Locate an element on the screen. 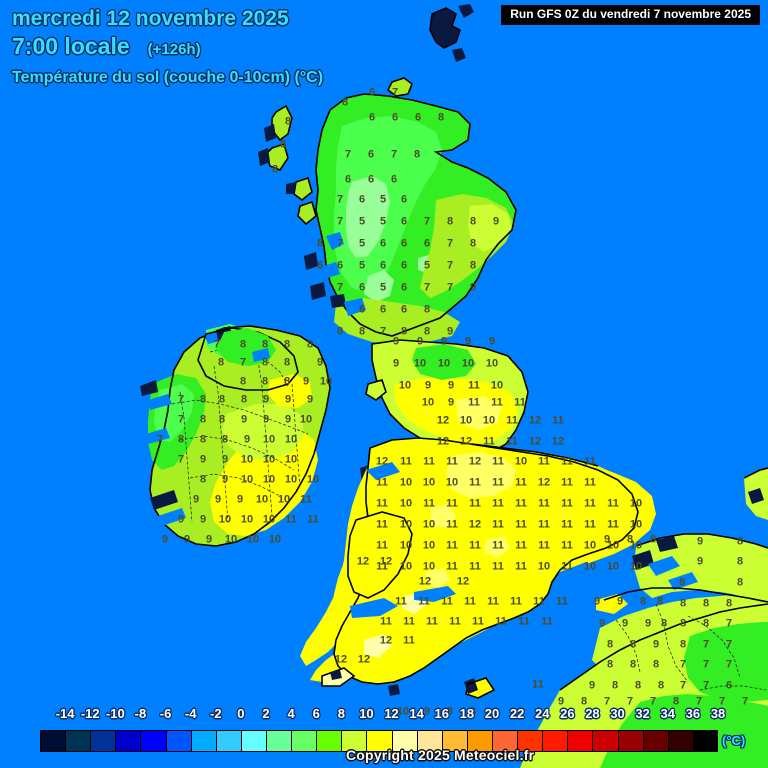  color-scale-tick-label: 6 is located at coordinates (316, 713).